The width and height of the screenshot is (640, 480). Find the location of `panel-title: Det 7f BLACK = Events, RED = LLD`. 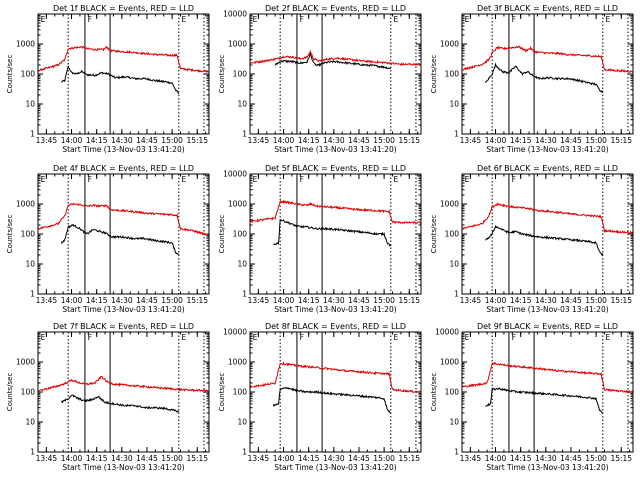

panel-title: Det 7f BLACK = Events, RED = LLD is located at coordinates (123, 326).